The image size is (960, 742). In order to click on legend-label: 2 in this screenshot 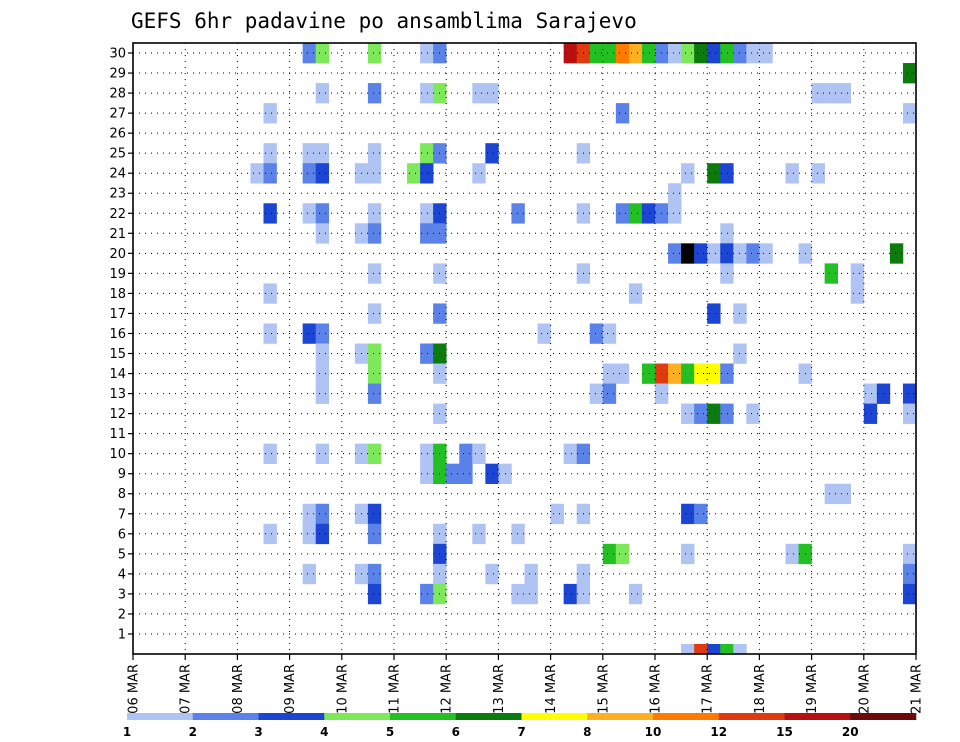, I will do `click(193, 732)`.